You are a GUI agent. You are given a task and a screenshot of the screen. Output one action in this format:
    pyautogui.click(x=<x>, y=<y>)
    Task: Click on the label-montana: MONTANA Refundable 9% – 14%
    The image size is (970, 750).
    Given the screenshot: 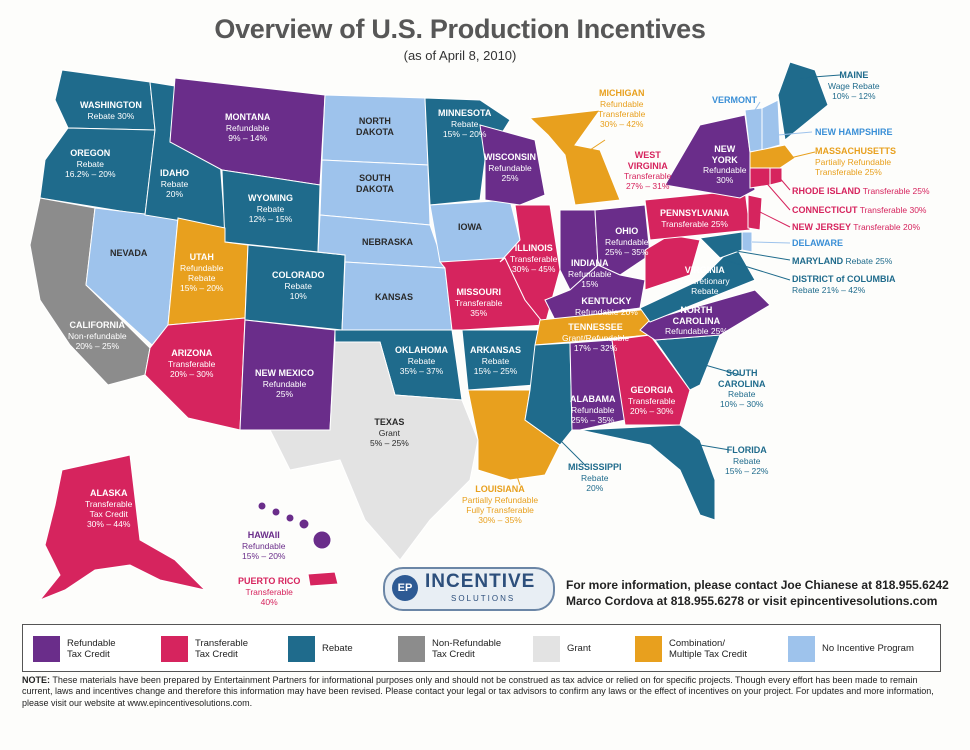 What is the action you would take?
    pyautogui.click(x=248, y=127)
    